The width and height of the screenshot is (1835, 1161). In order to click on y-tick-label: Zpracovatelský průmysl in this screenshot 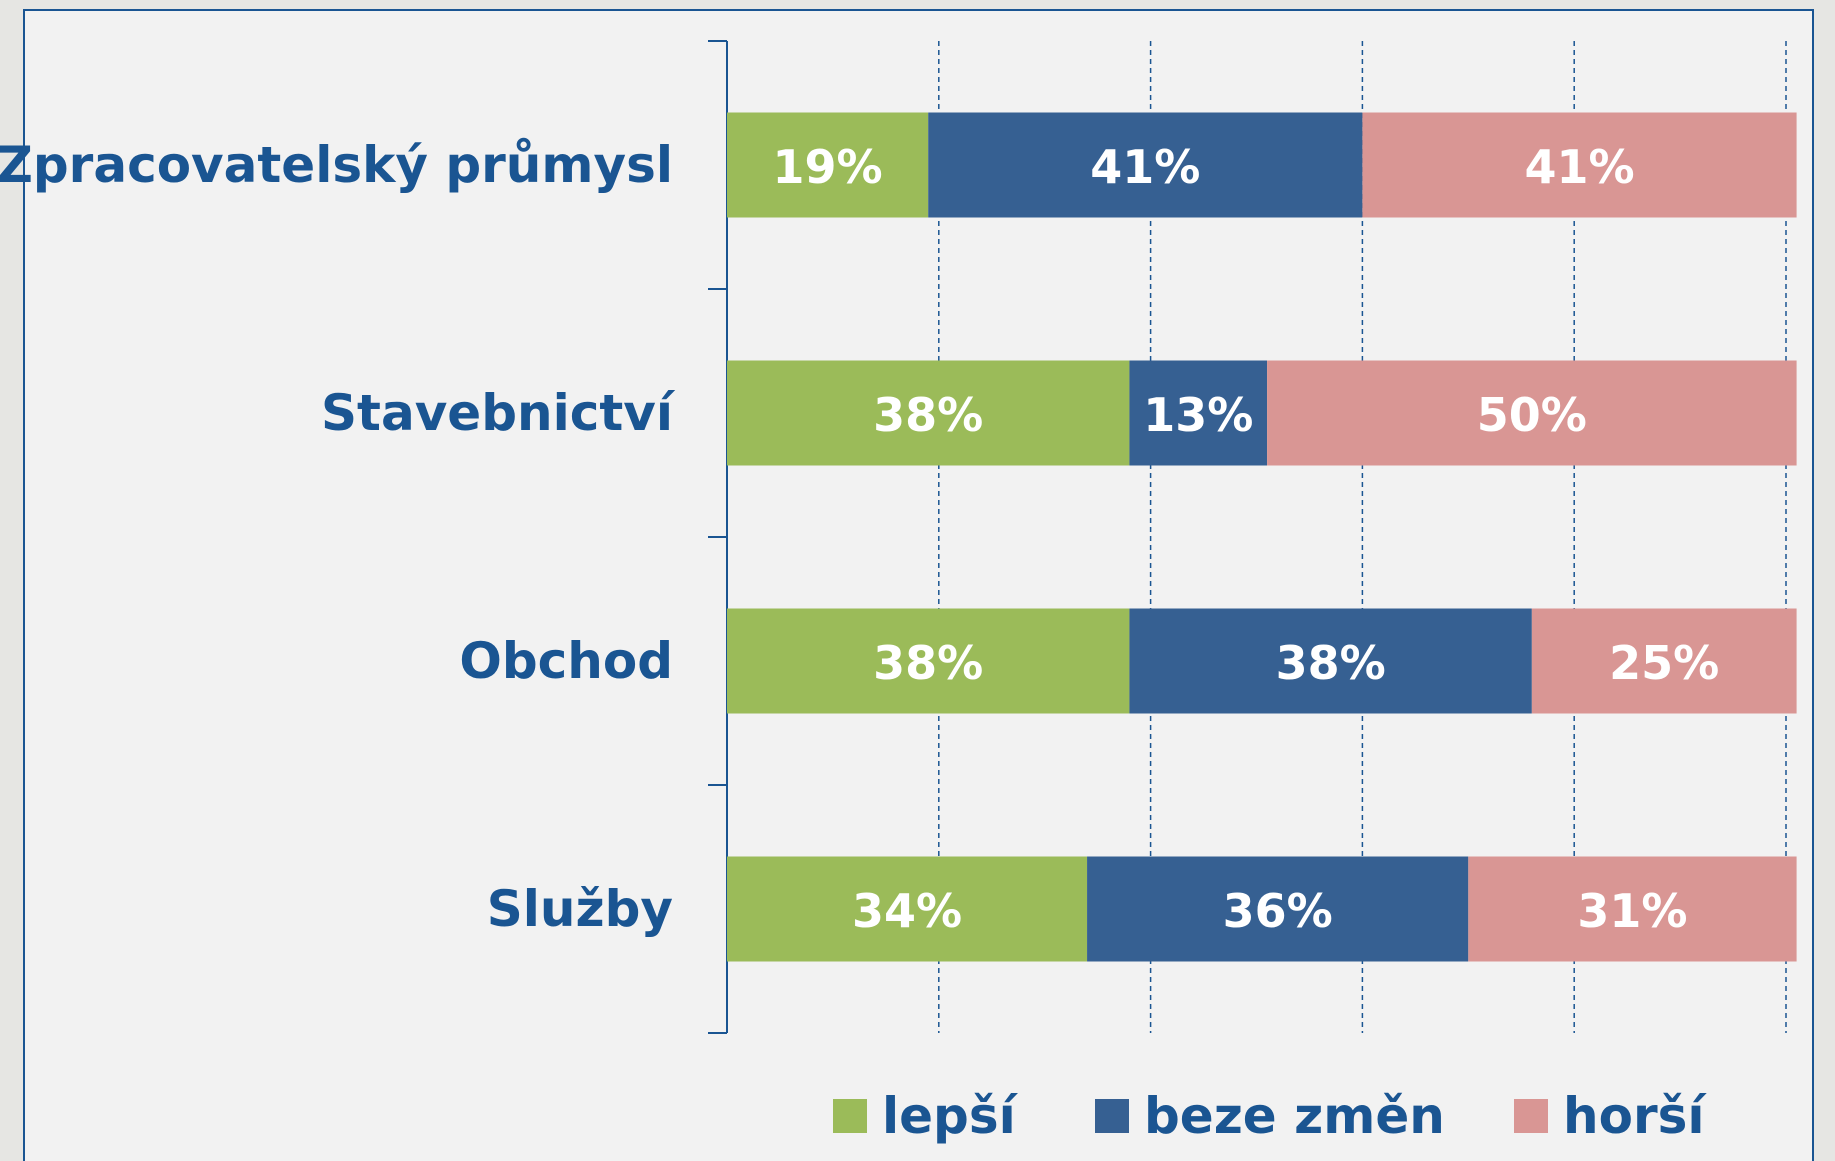, I will do `click(336, 165)`.